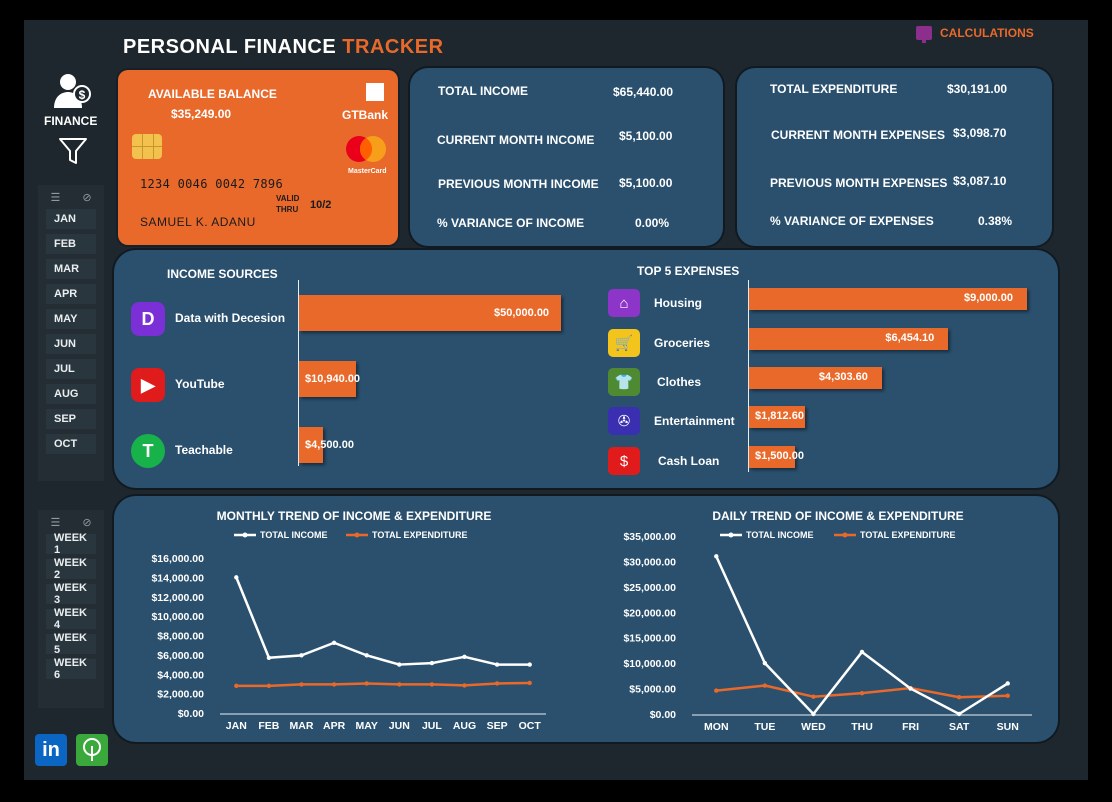  What do you see at coordinates (858, 135) in the screenshot?
I see `kpi-label: CURRENT MONTH EXPENSES` at bounding box center [858, 135].